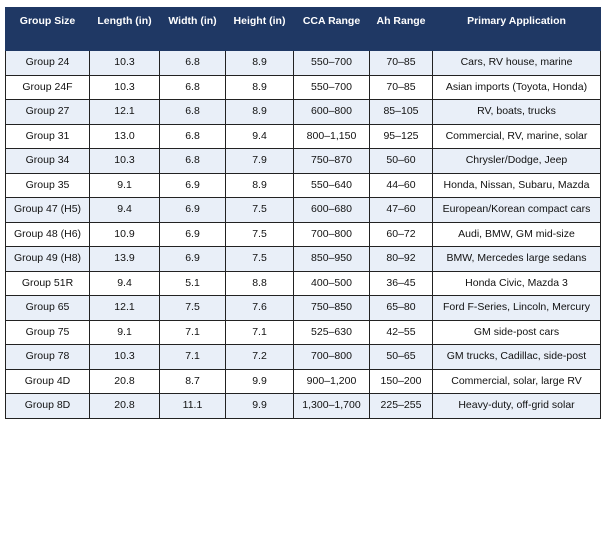 This screenshot has height=533, width=604. Describe the element at coordinates (47, 161) in the screenshot. I see `cell-group-size: Group 34` at that location.